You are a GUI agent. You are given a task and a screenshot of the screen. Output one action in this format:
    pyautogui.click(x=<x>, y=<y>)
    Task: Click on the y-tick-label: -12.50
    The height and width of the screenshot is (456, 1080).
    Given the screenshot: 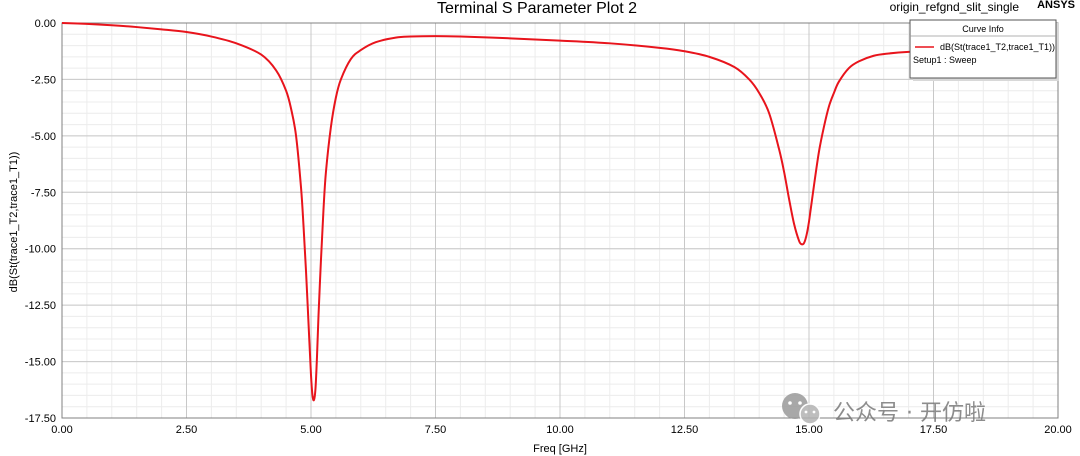 What is the action you would take?
    pyautogui.click(x=40, y=306)
    